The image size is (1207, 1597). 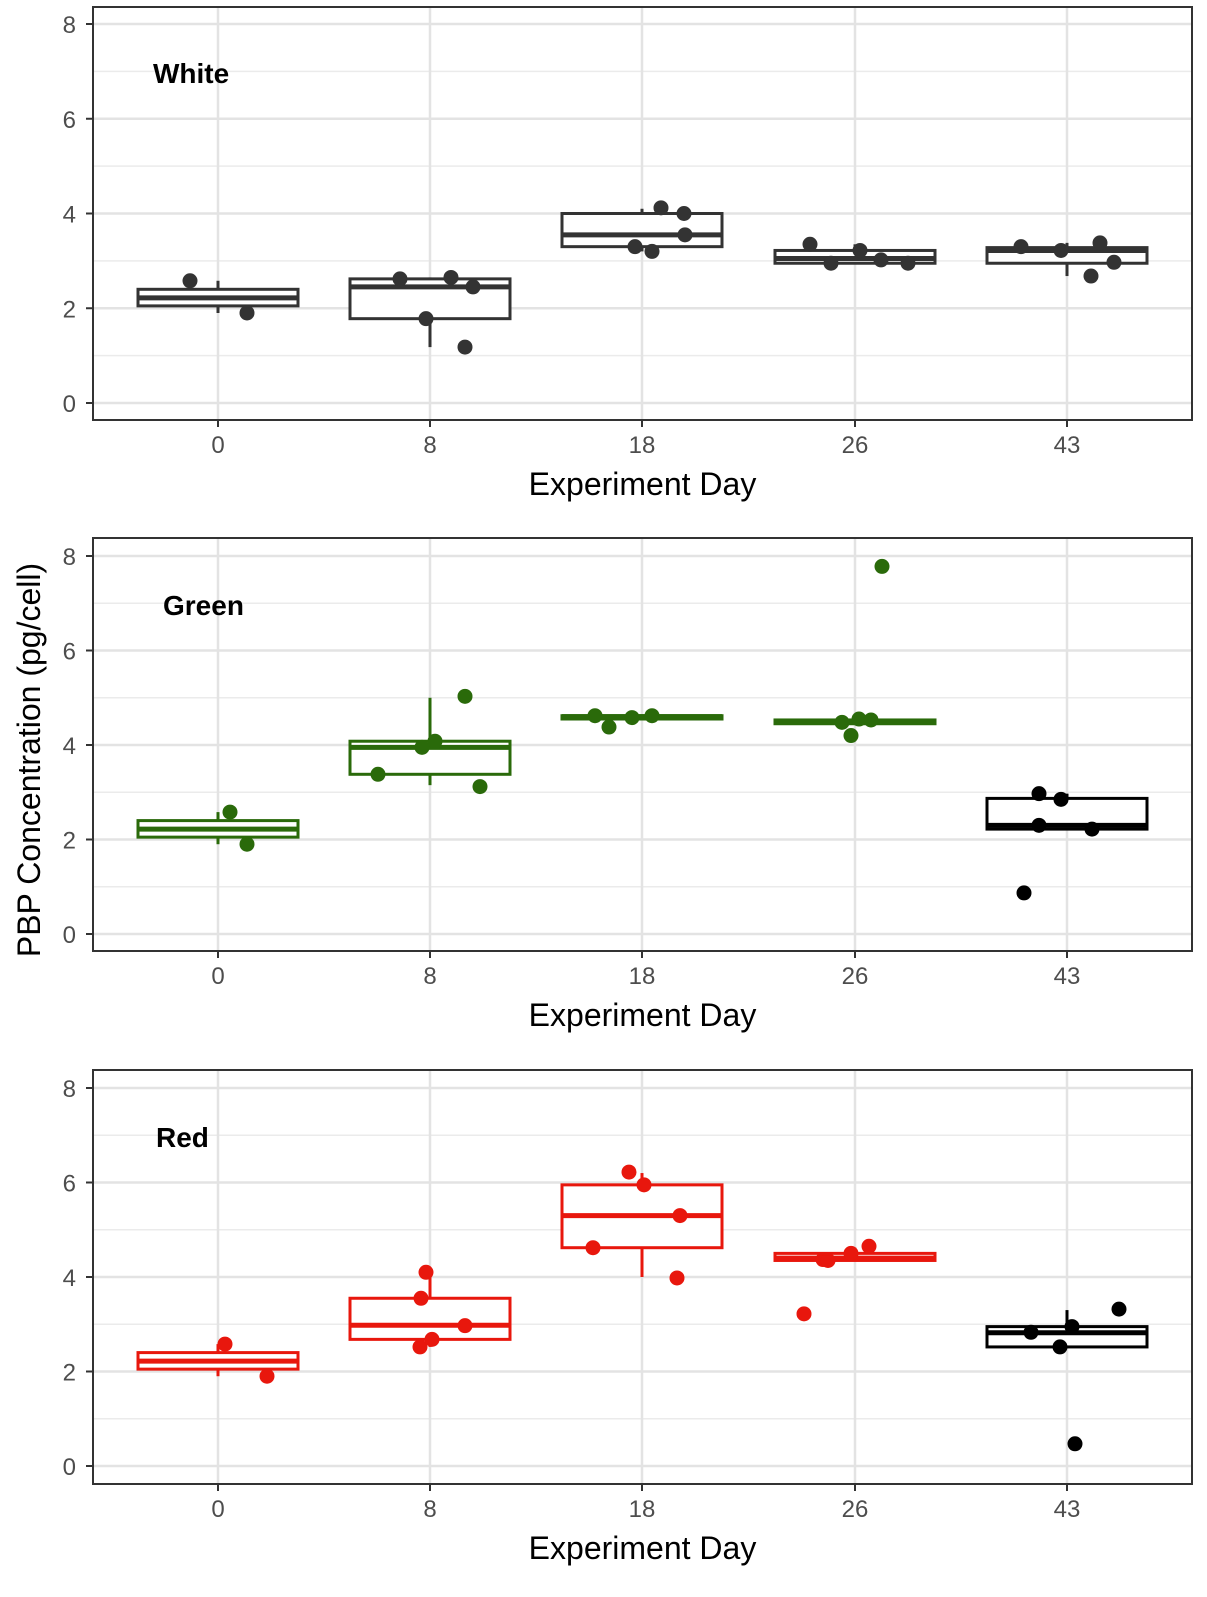 I want to click on y-axis-title: PBP Concentration (pg/cell), so click(x=29, y=760).